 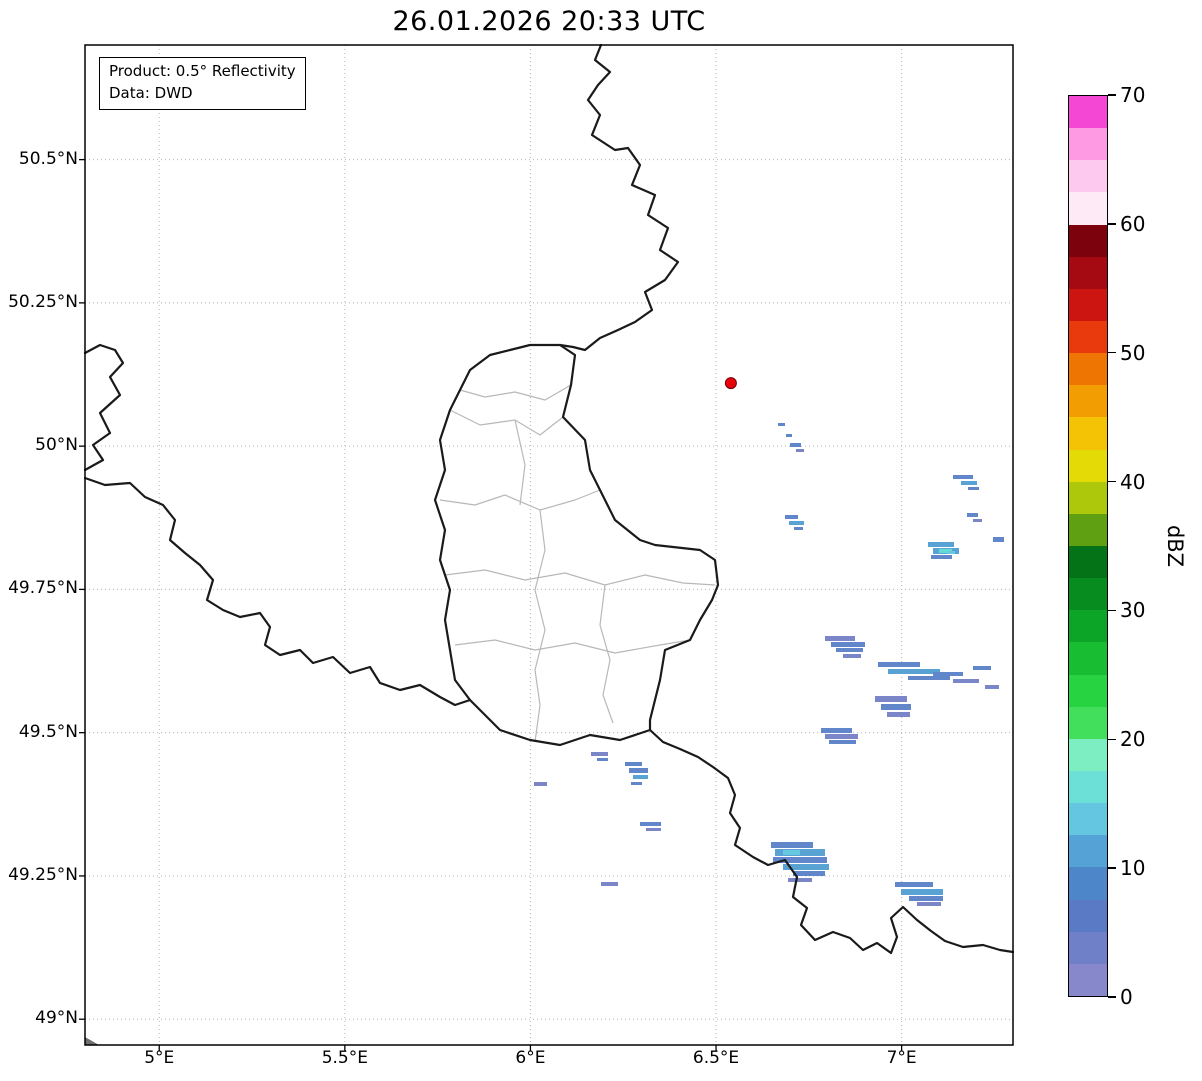 What do you see at coordinates (549, 21) in the screenshot?
I see `figure-title: 26.01.2026 20:33 UTC` at bounding box center [549, 21].